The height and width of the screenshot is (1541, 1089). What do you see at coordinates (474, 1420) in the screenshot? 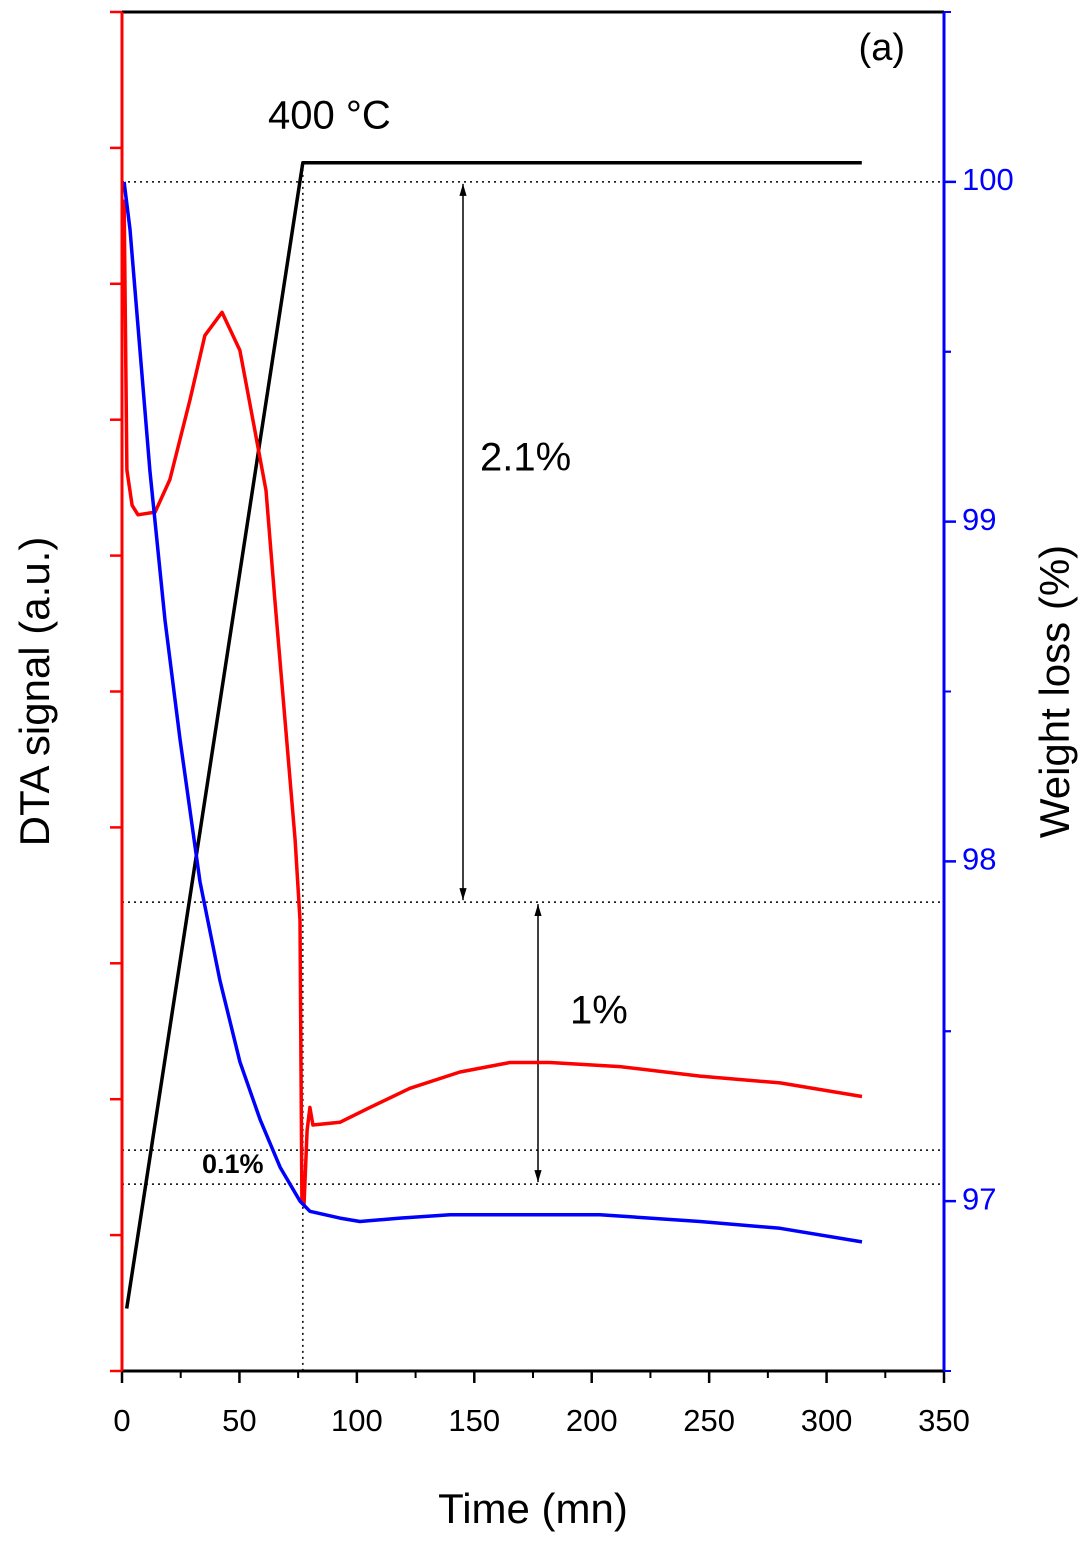
I see `x-tick-label: 150` at bounding box center [474, 1420].